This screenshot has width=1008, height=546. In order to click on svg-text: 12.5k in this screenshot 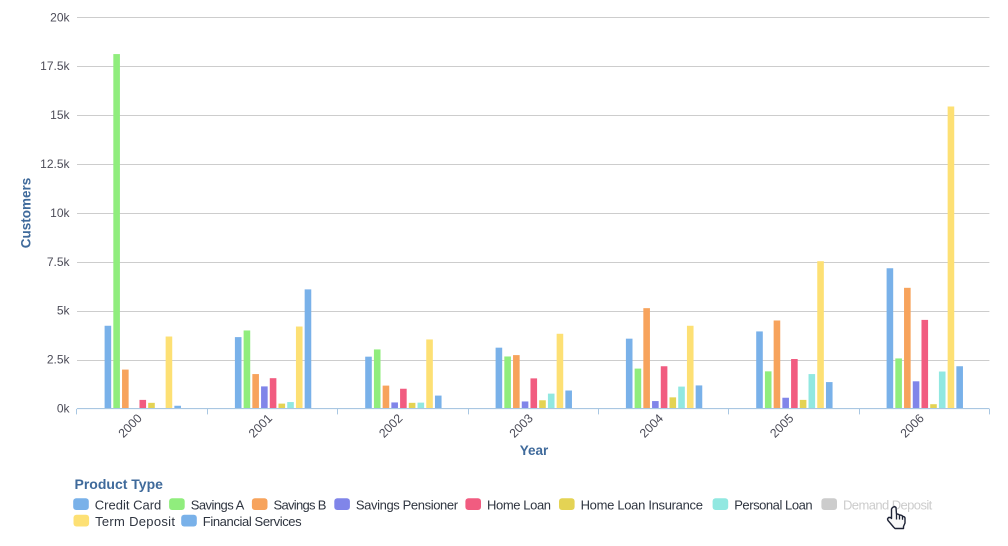, I will do `click(55, 164)`.